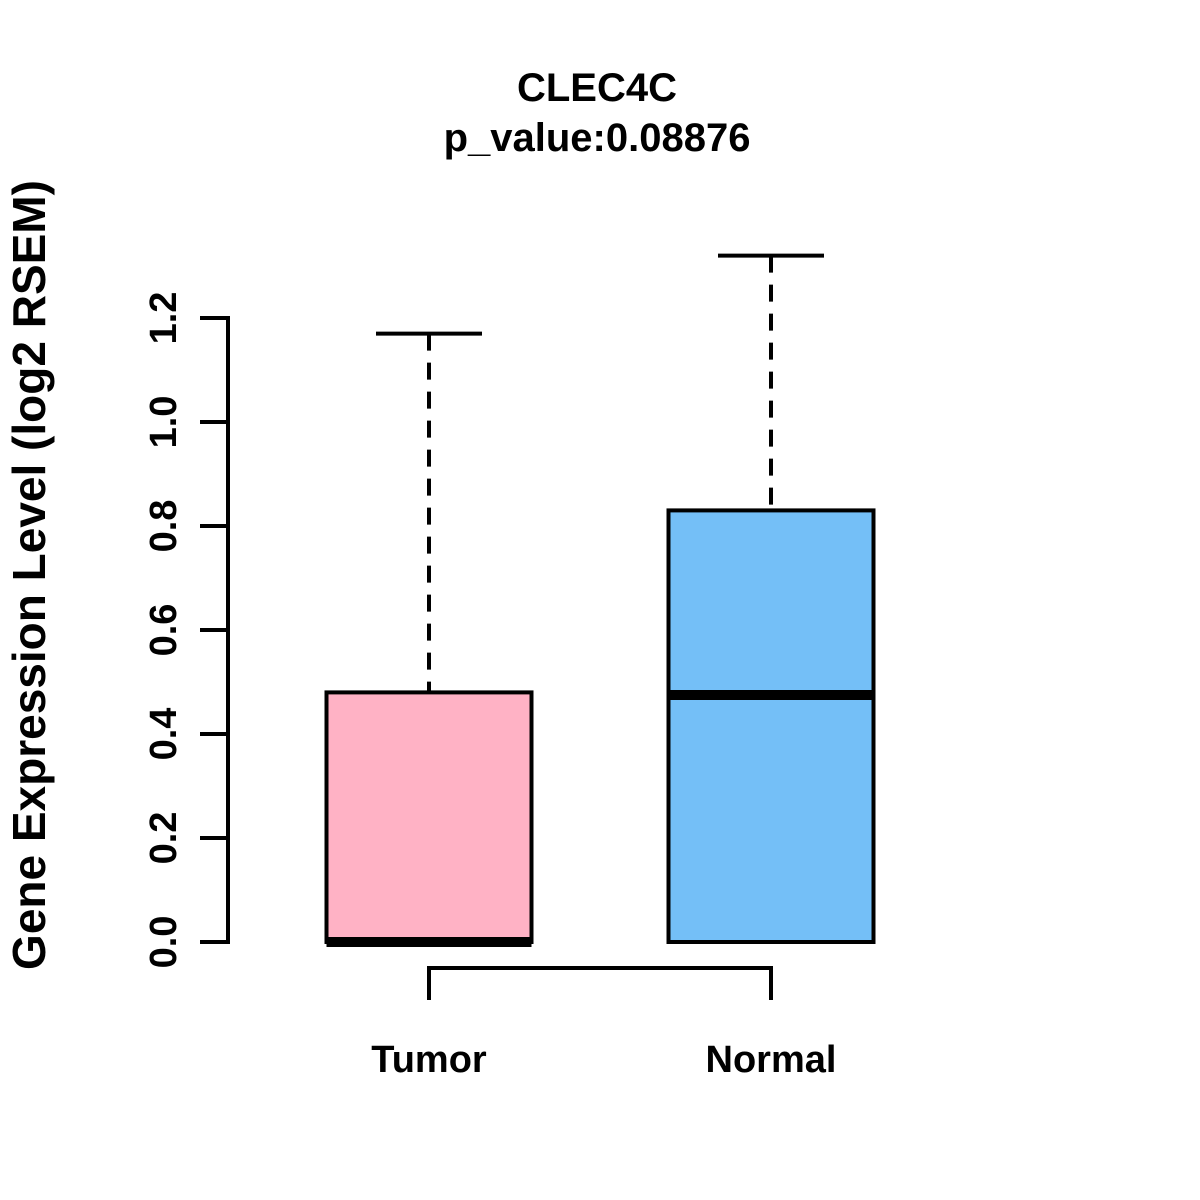  I want to click on category-label-tumor: Tumor, so click(429, 1060).